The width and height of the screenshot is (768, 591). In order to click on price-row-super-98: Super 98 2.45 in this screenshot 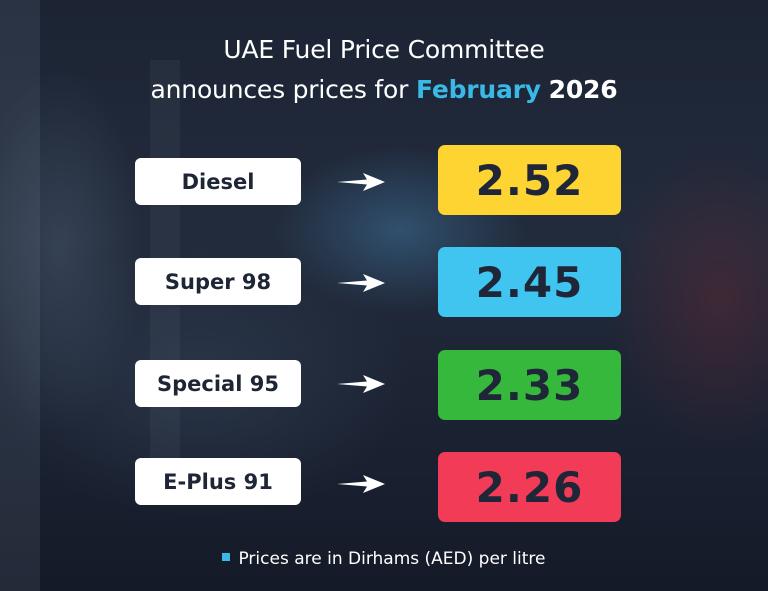, I will do `click(384, 282)`.